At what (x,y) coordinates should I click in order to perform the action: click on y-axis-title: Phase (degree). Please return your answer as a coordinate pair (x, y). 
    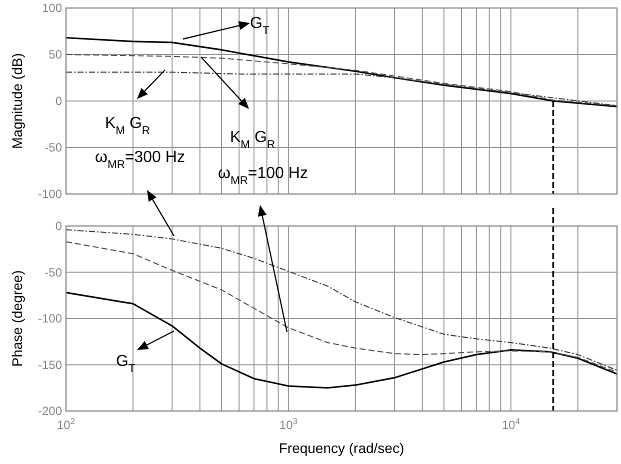
    Looking at the image, I should click on (17, 318).